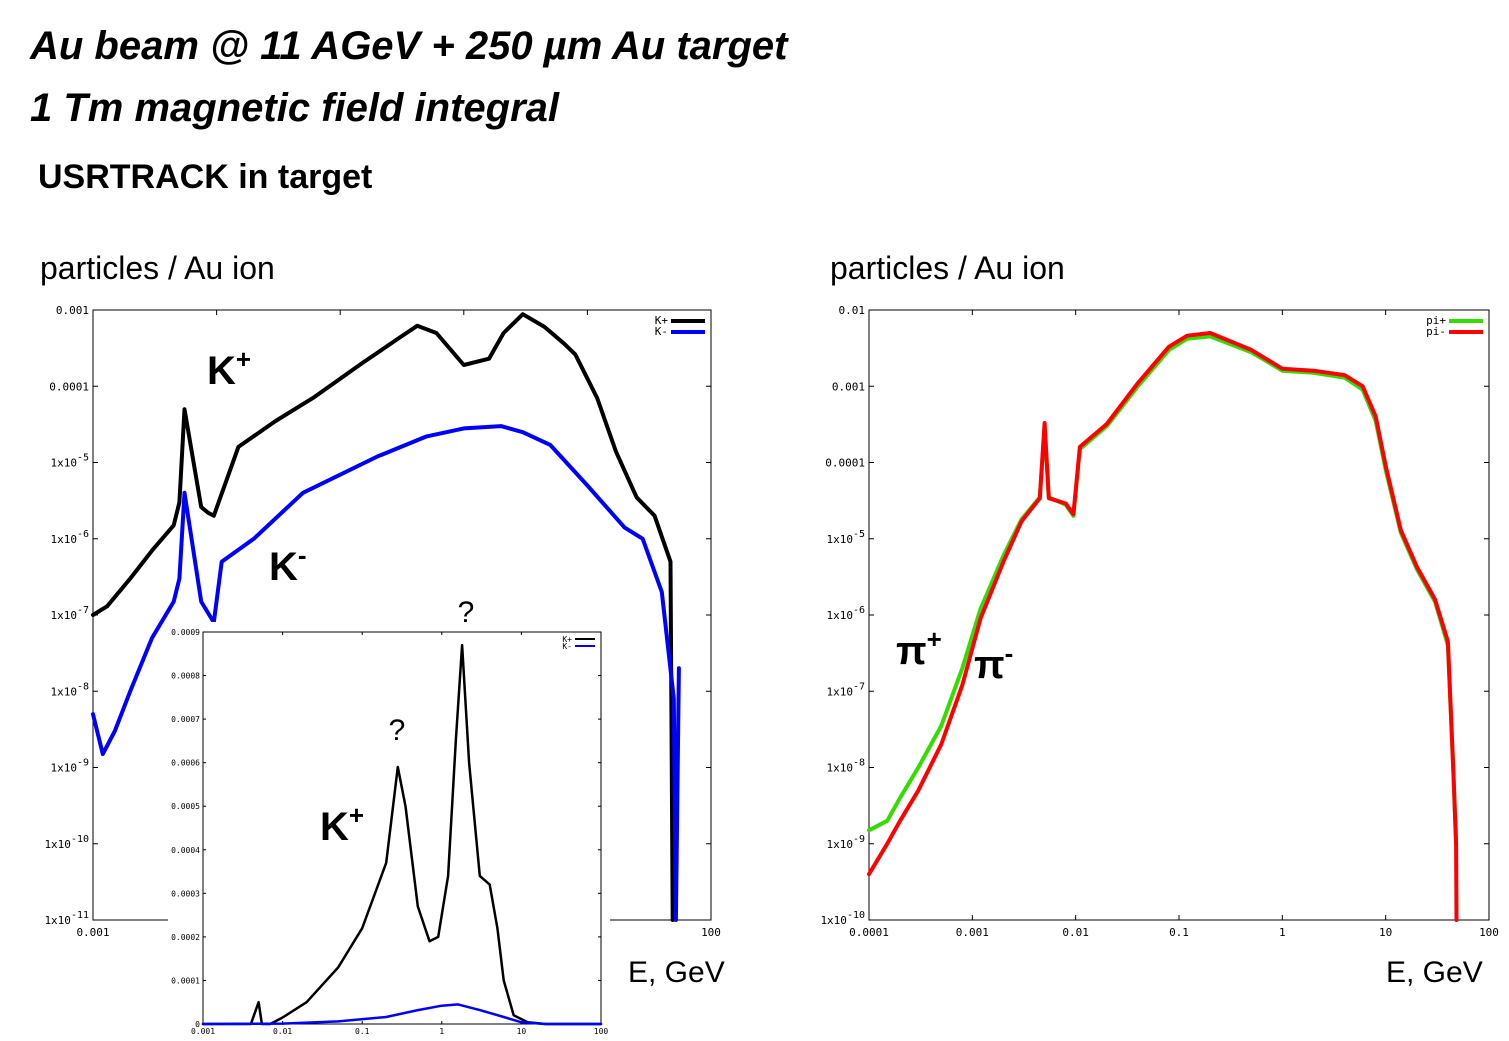 The image size is (1509, 1041). What do you see at coordinates (205, 177) in the screenshot?
I see `slide-subtitle: USRTRACK in target` at bounding box center [205, 177].